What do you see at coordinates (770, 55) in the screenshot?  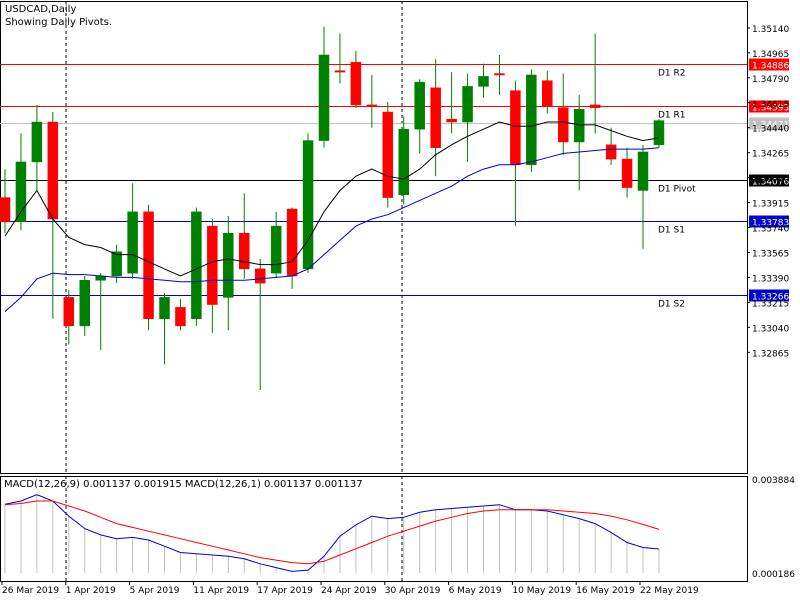 I see `price-tick-label: 1.34965` at bounding box center [770, 55].